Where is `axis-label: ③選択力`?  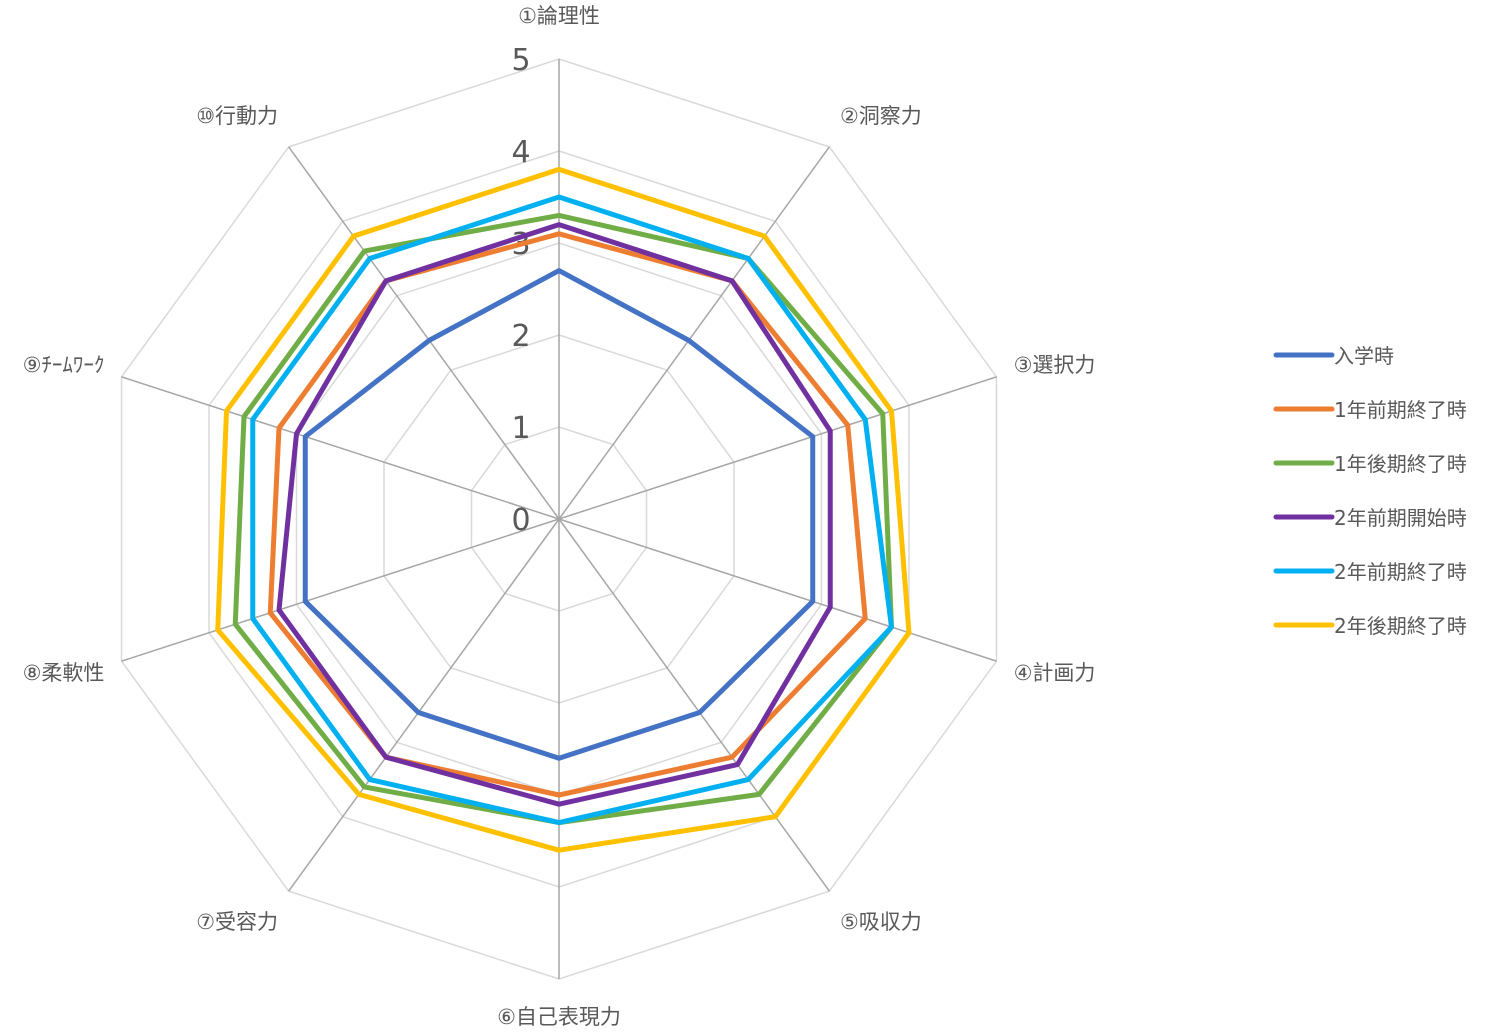 axis-label: ③選択力 is located at coordinates (1055, 365).